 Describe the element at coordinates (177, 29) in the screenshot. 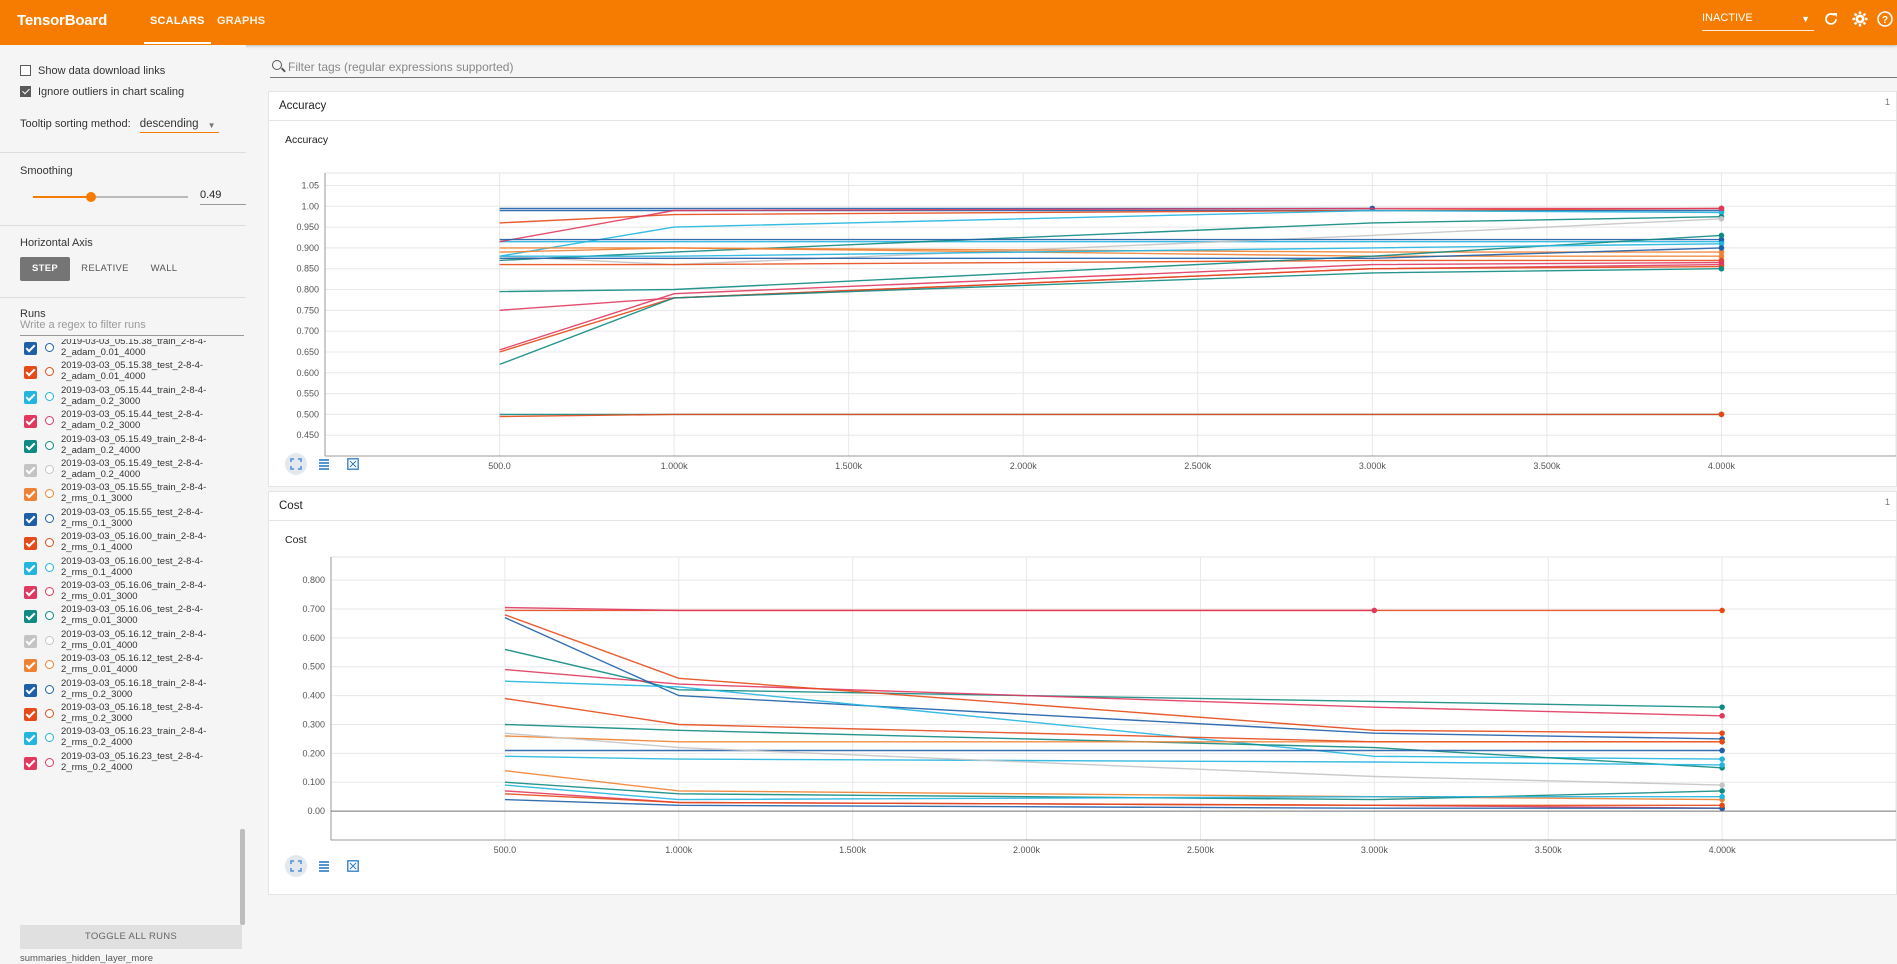

I see `tab-scalars: SCALARS` at that location.